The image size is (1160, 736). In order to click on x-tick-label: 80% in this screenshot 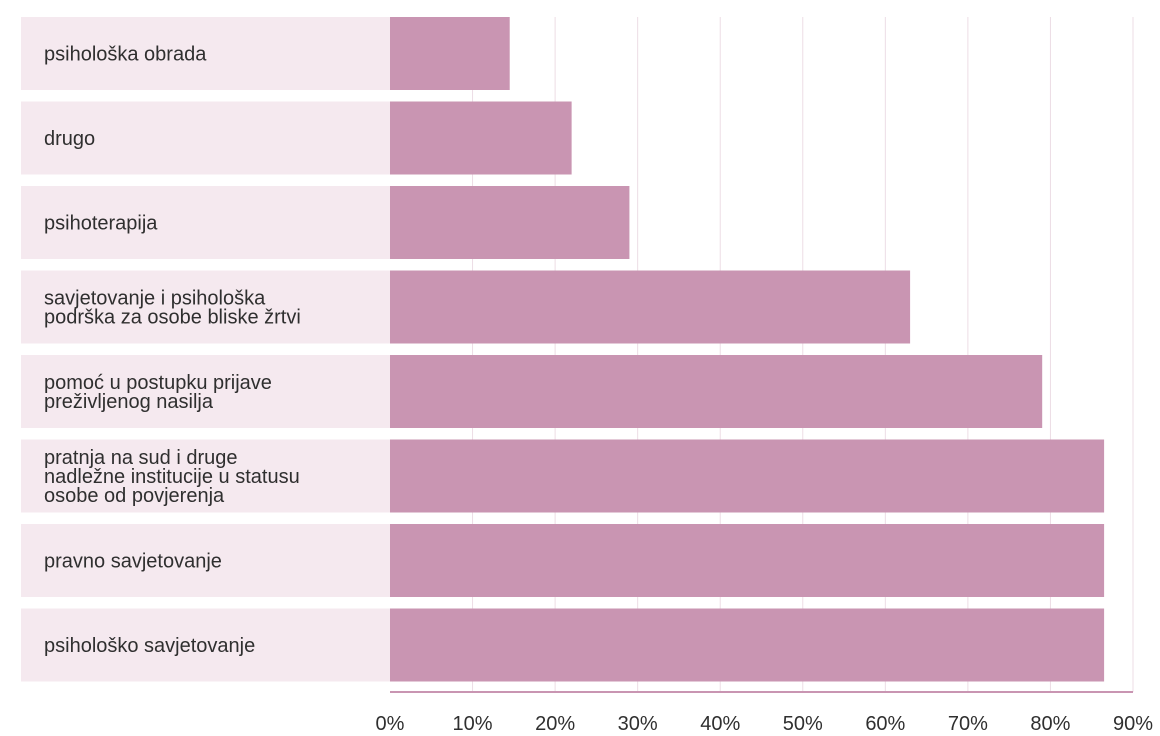, I will do `click(1050, 724)`.